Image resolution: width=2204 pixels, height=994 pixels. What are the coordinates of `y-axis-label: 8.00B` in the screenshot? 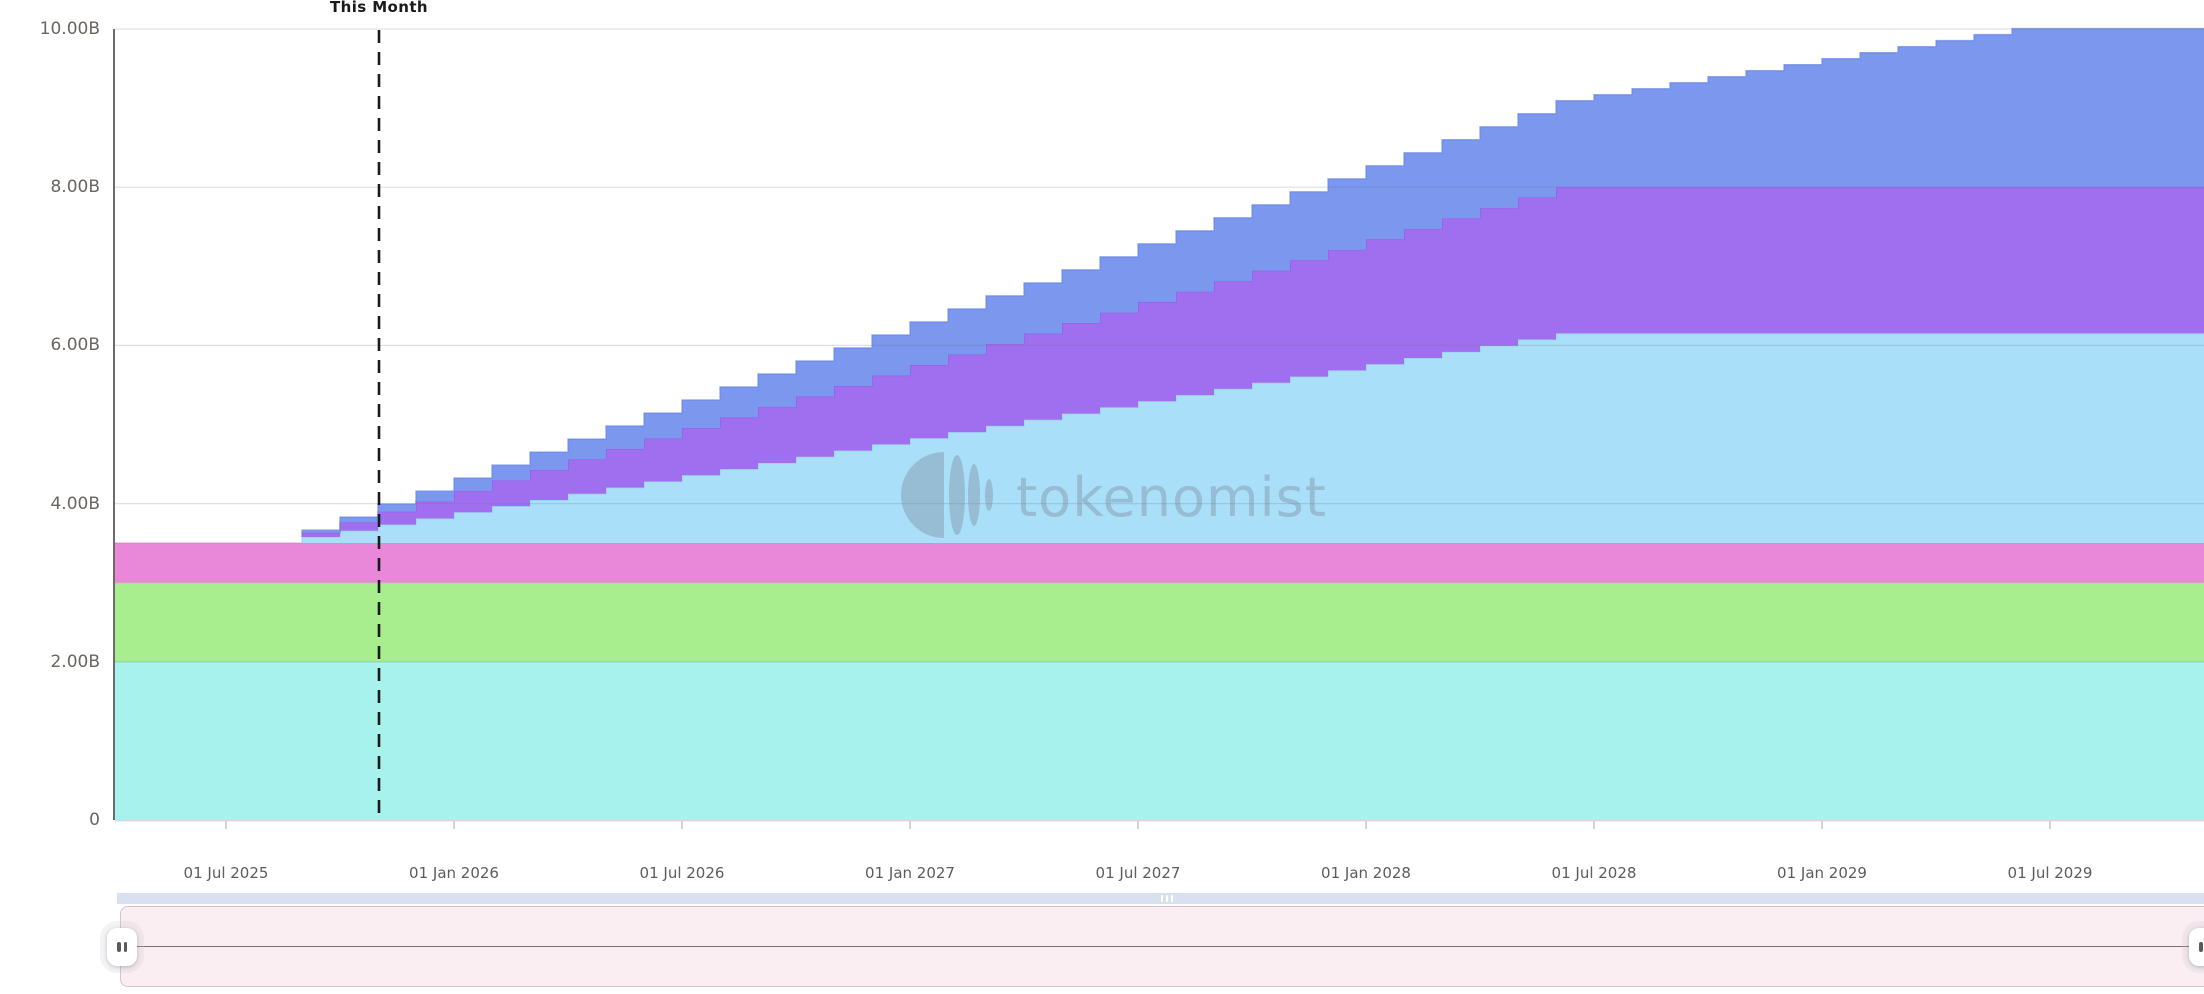 It's located at (75, 187).